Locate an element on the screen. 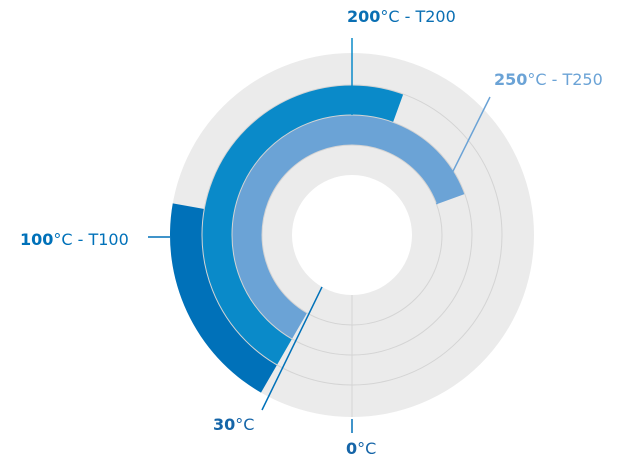 The height and width of the screenshot is (459, 621). label-200-suffix: - T200 is located at coordinates (430, 16).